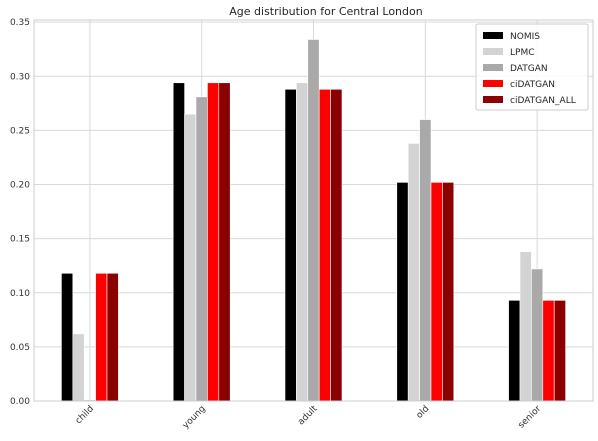  What do you see at coordinates (313, 220) in the screenshot?
I see `bar-DATGAN-adult` at bounding box center [313, 220].